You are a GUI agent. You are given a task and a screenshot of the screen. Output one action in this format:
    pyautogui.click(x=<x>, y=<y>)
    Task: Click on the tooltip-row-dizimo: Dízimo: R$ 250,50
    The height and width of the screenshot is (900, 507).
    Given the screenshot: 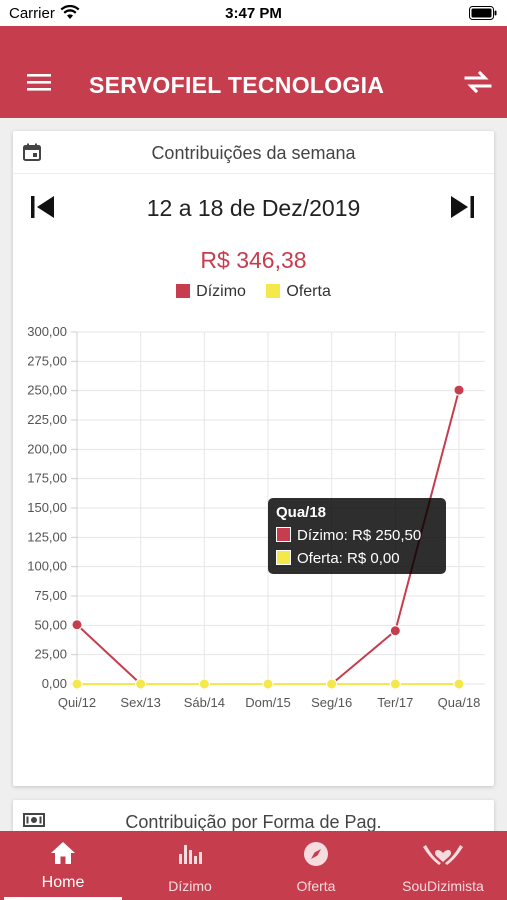 What is the action you would take?
    pyautogui.click(x=348, y=535)
    